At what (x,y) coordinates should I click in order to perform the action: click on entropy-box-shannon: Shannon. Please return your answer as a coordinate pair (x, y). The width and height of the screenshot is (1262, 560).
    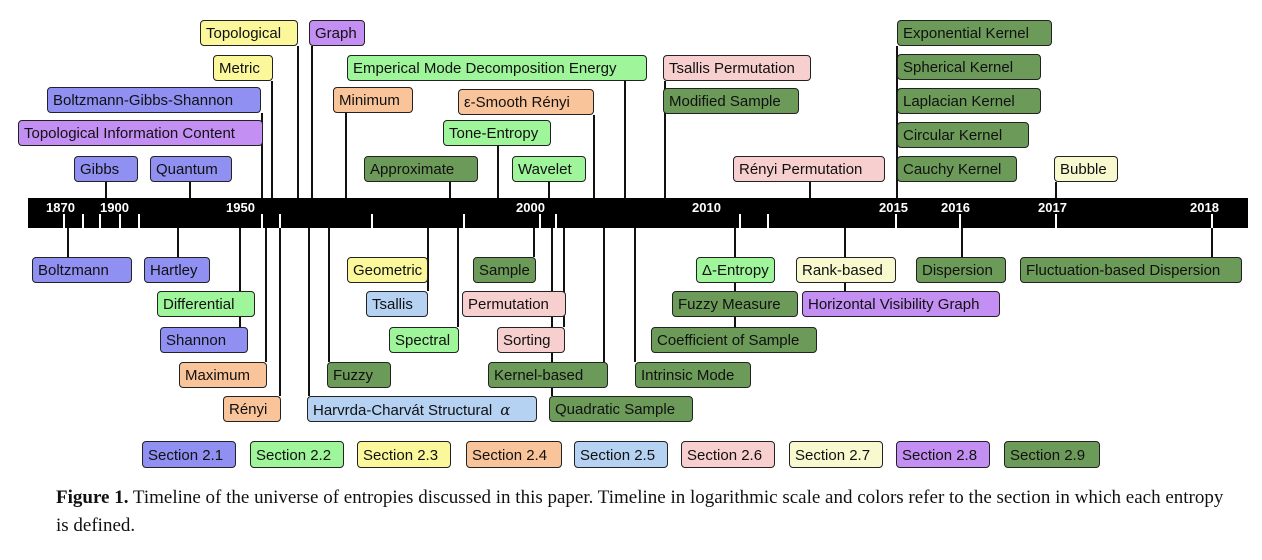
    Looking at the image, I should click on (204, 340).